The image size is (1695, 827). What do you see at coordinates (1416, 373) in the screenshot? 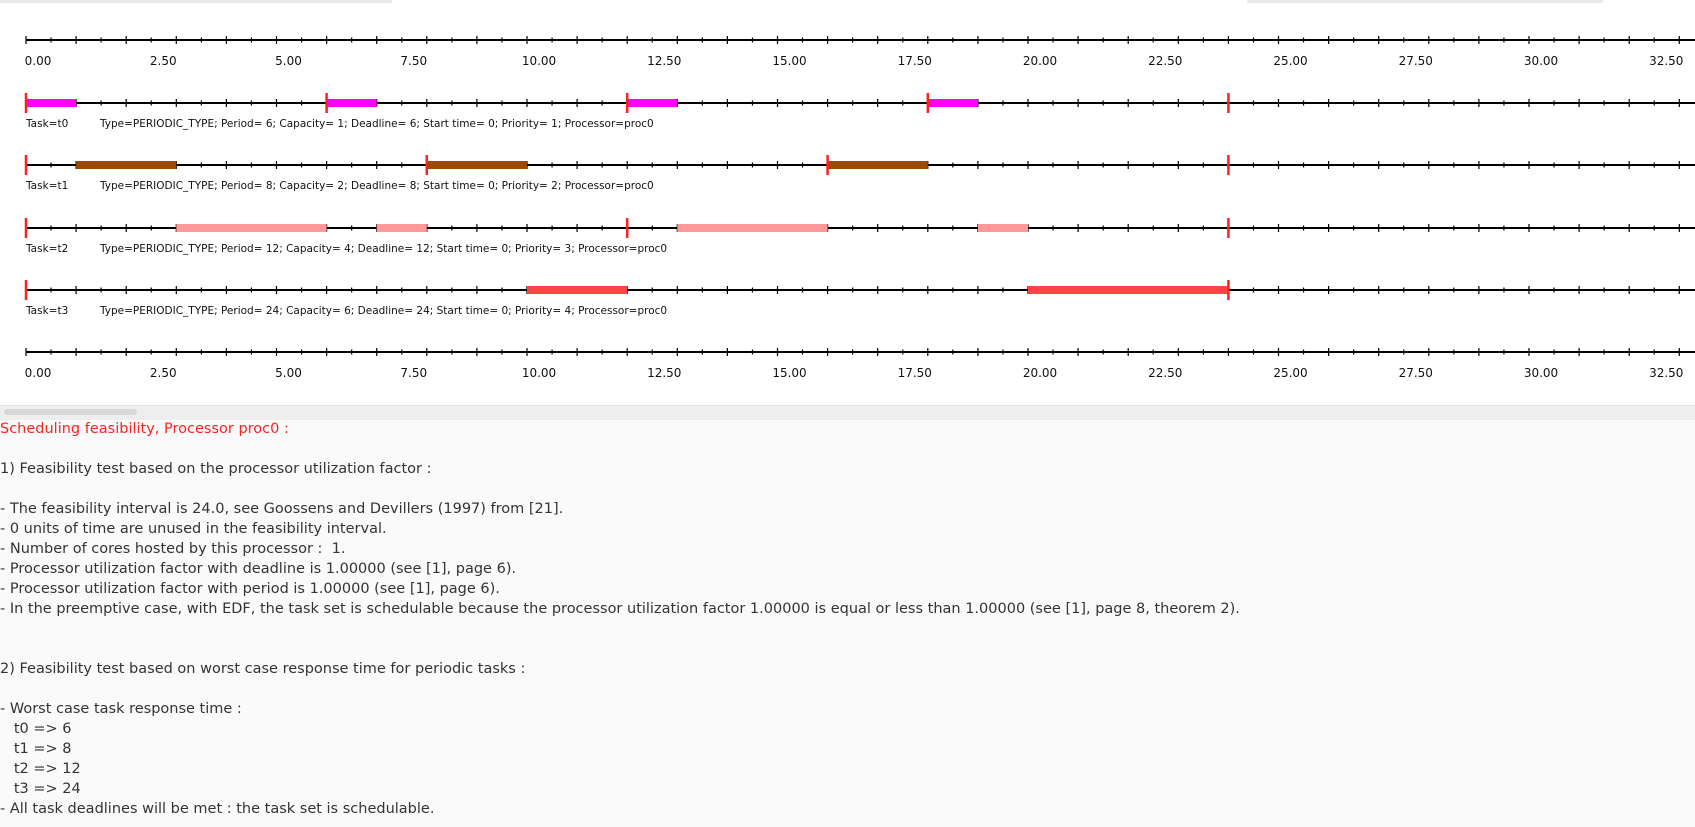
I see `bottom-scale-tick-label: 27.50` at bounding box center [1416, 373].